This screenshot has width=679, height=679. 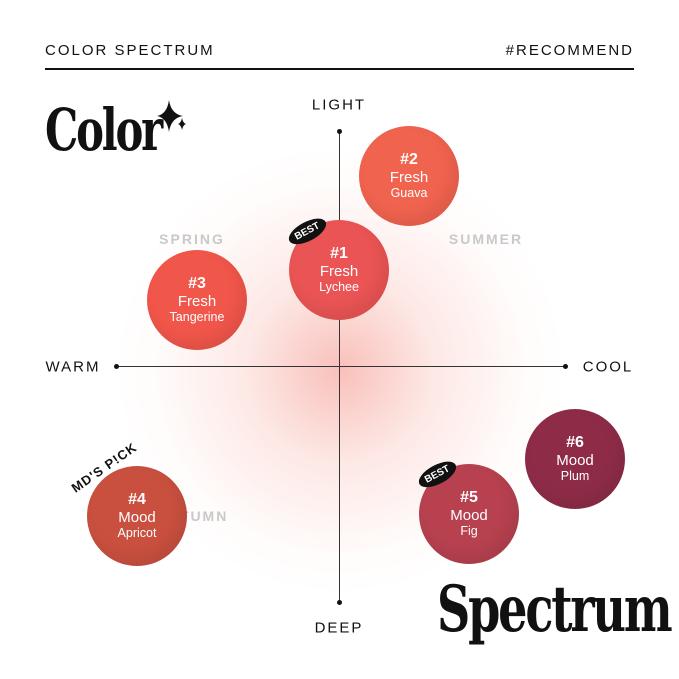 What do you see at coordinates (575, 442) in the screenshot?
I see `swatch-number: #6` at bounding box center [575, 442].